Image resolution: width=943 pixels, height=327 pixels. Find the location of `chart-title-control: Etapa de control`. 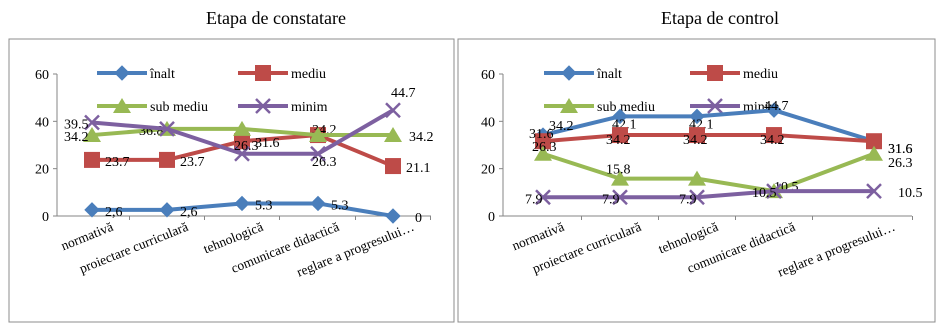

chart-title-control: Etapa de control is located at coordinates (720, 18).